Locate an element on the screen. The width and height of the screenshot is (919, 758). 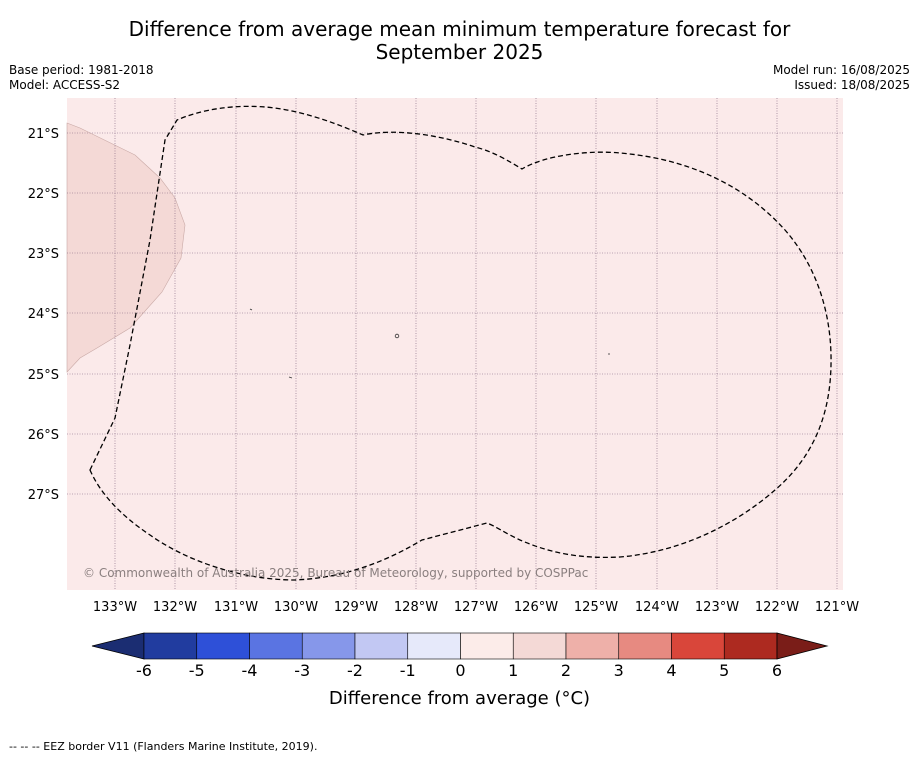
lat-label: 25°S is located at coordinates (43, 375).